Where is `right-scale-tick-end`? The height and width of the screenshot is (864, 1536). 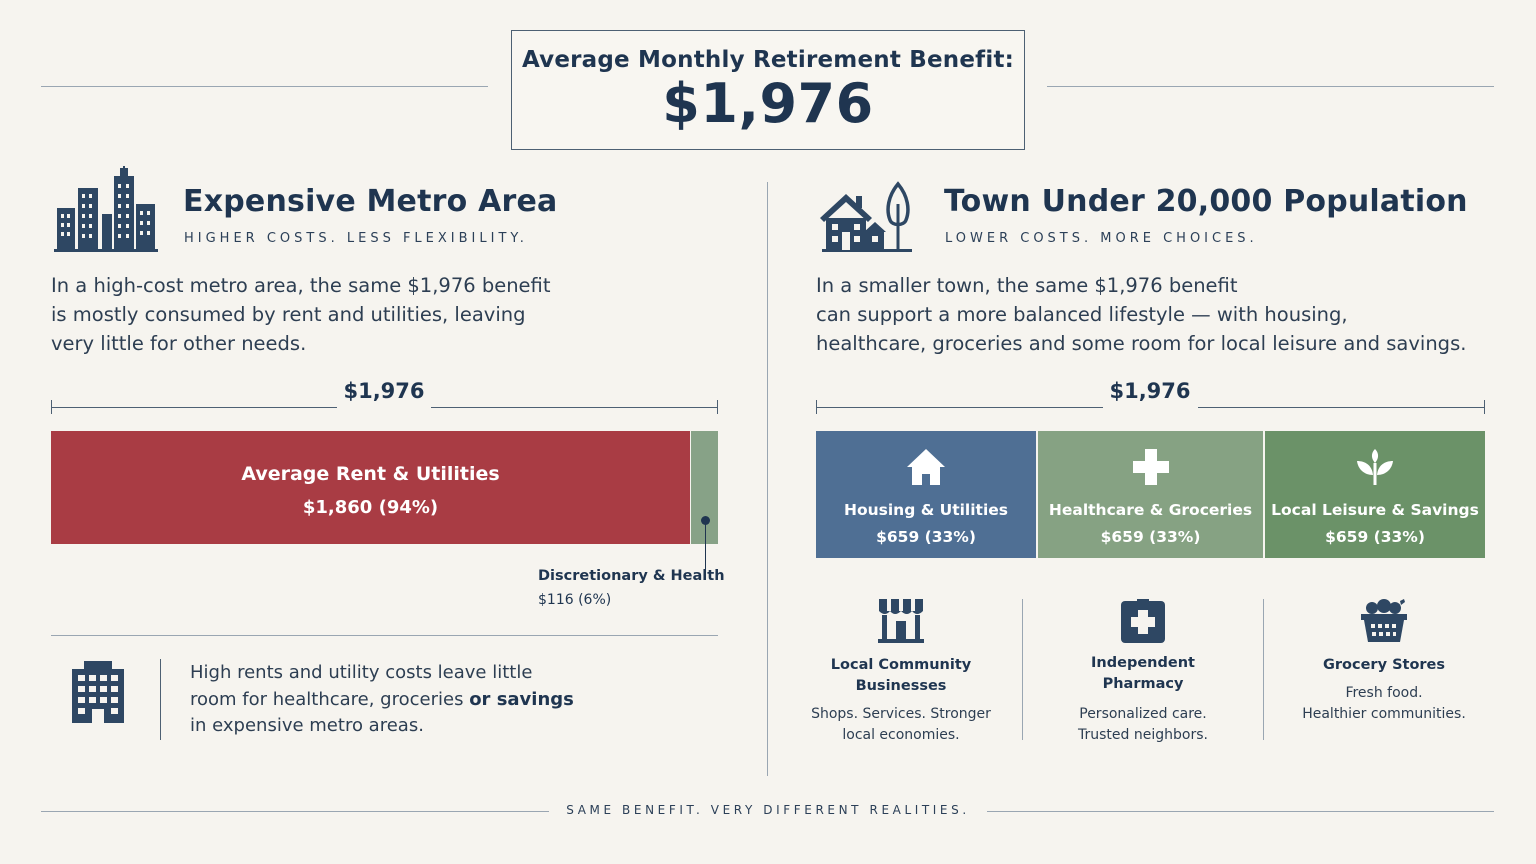
right-scale-tick-end is located at coordinates (1484, 407).